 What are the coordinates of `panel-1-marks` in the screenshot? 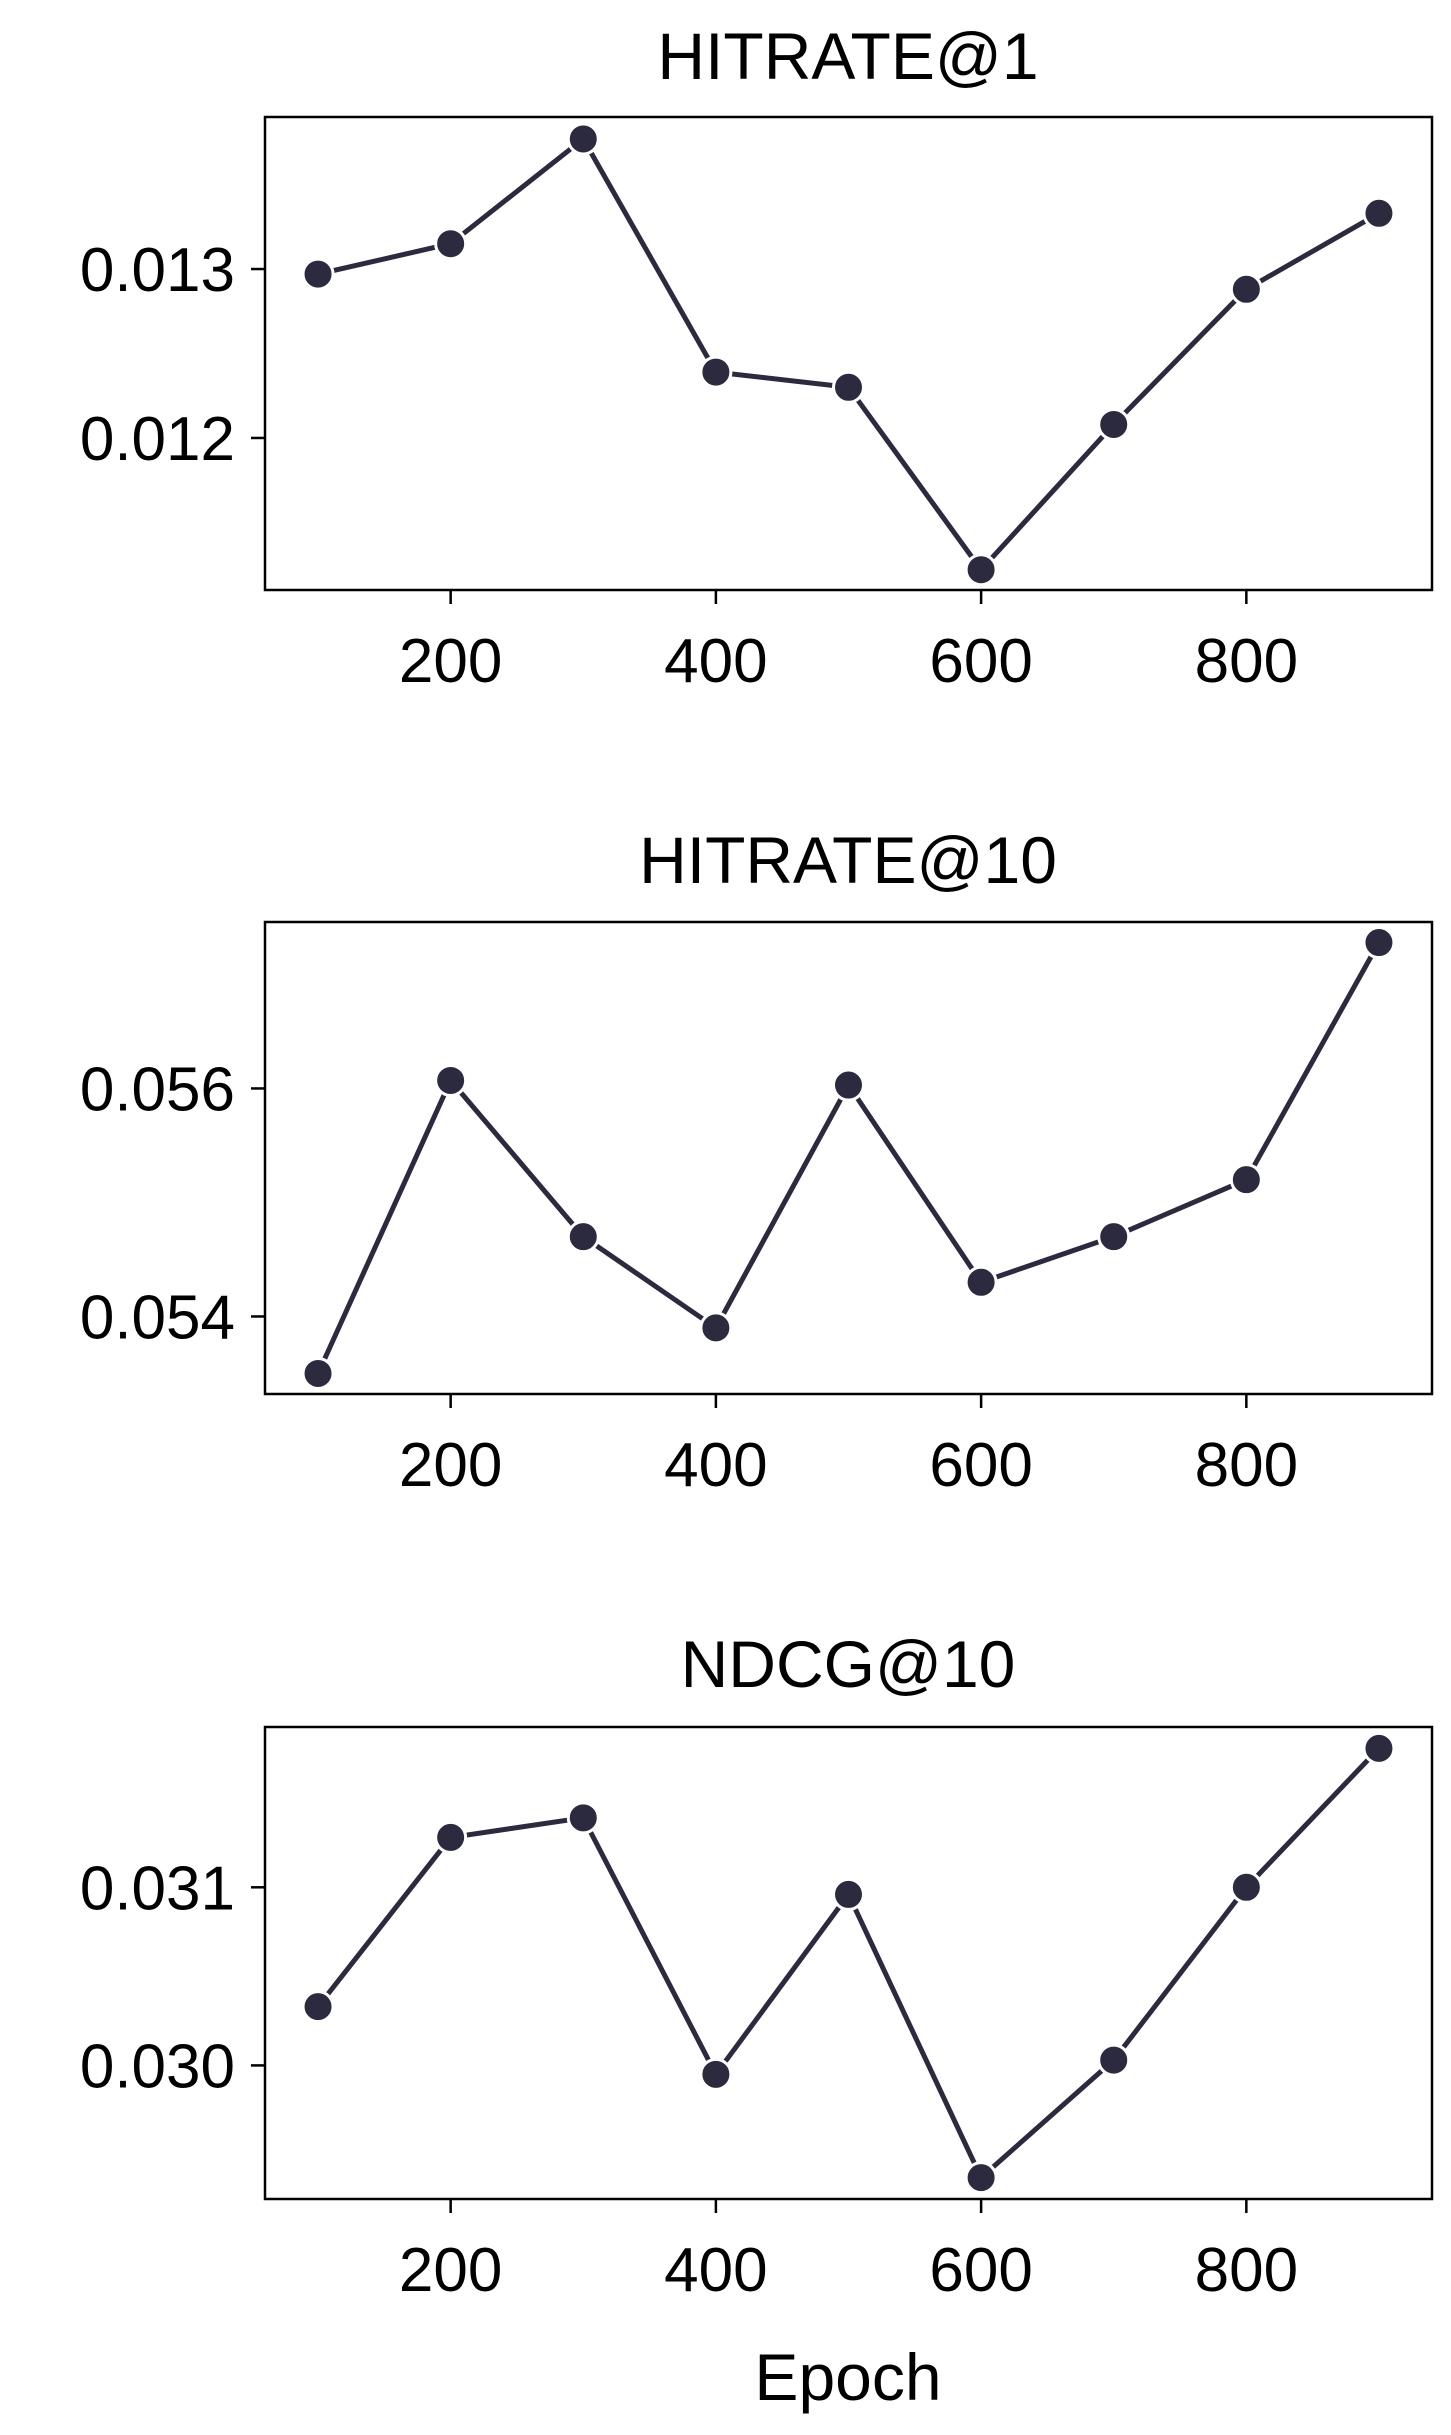 It's located at (848, 354).